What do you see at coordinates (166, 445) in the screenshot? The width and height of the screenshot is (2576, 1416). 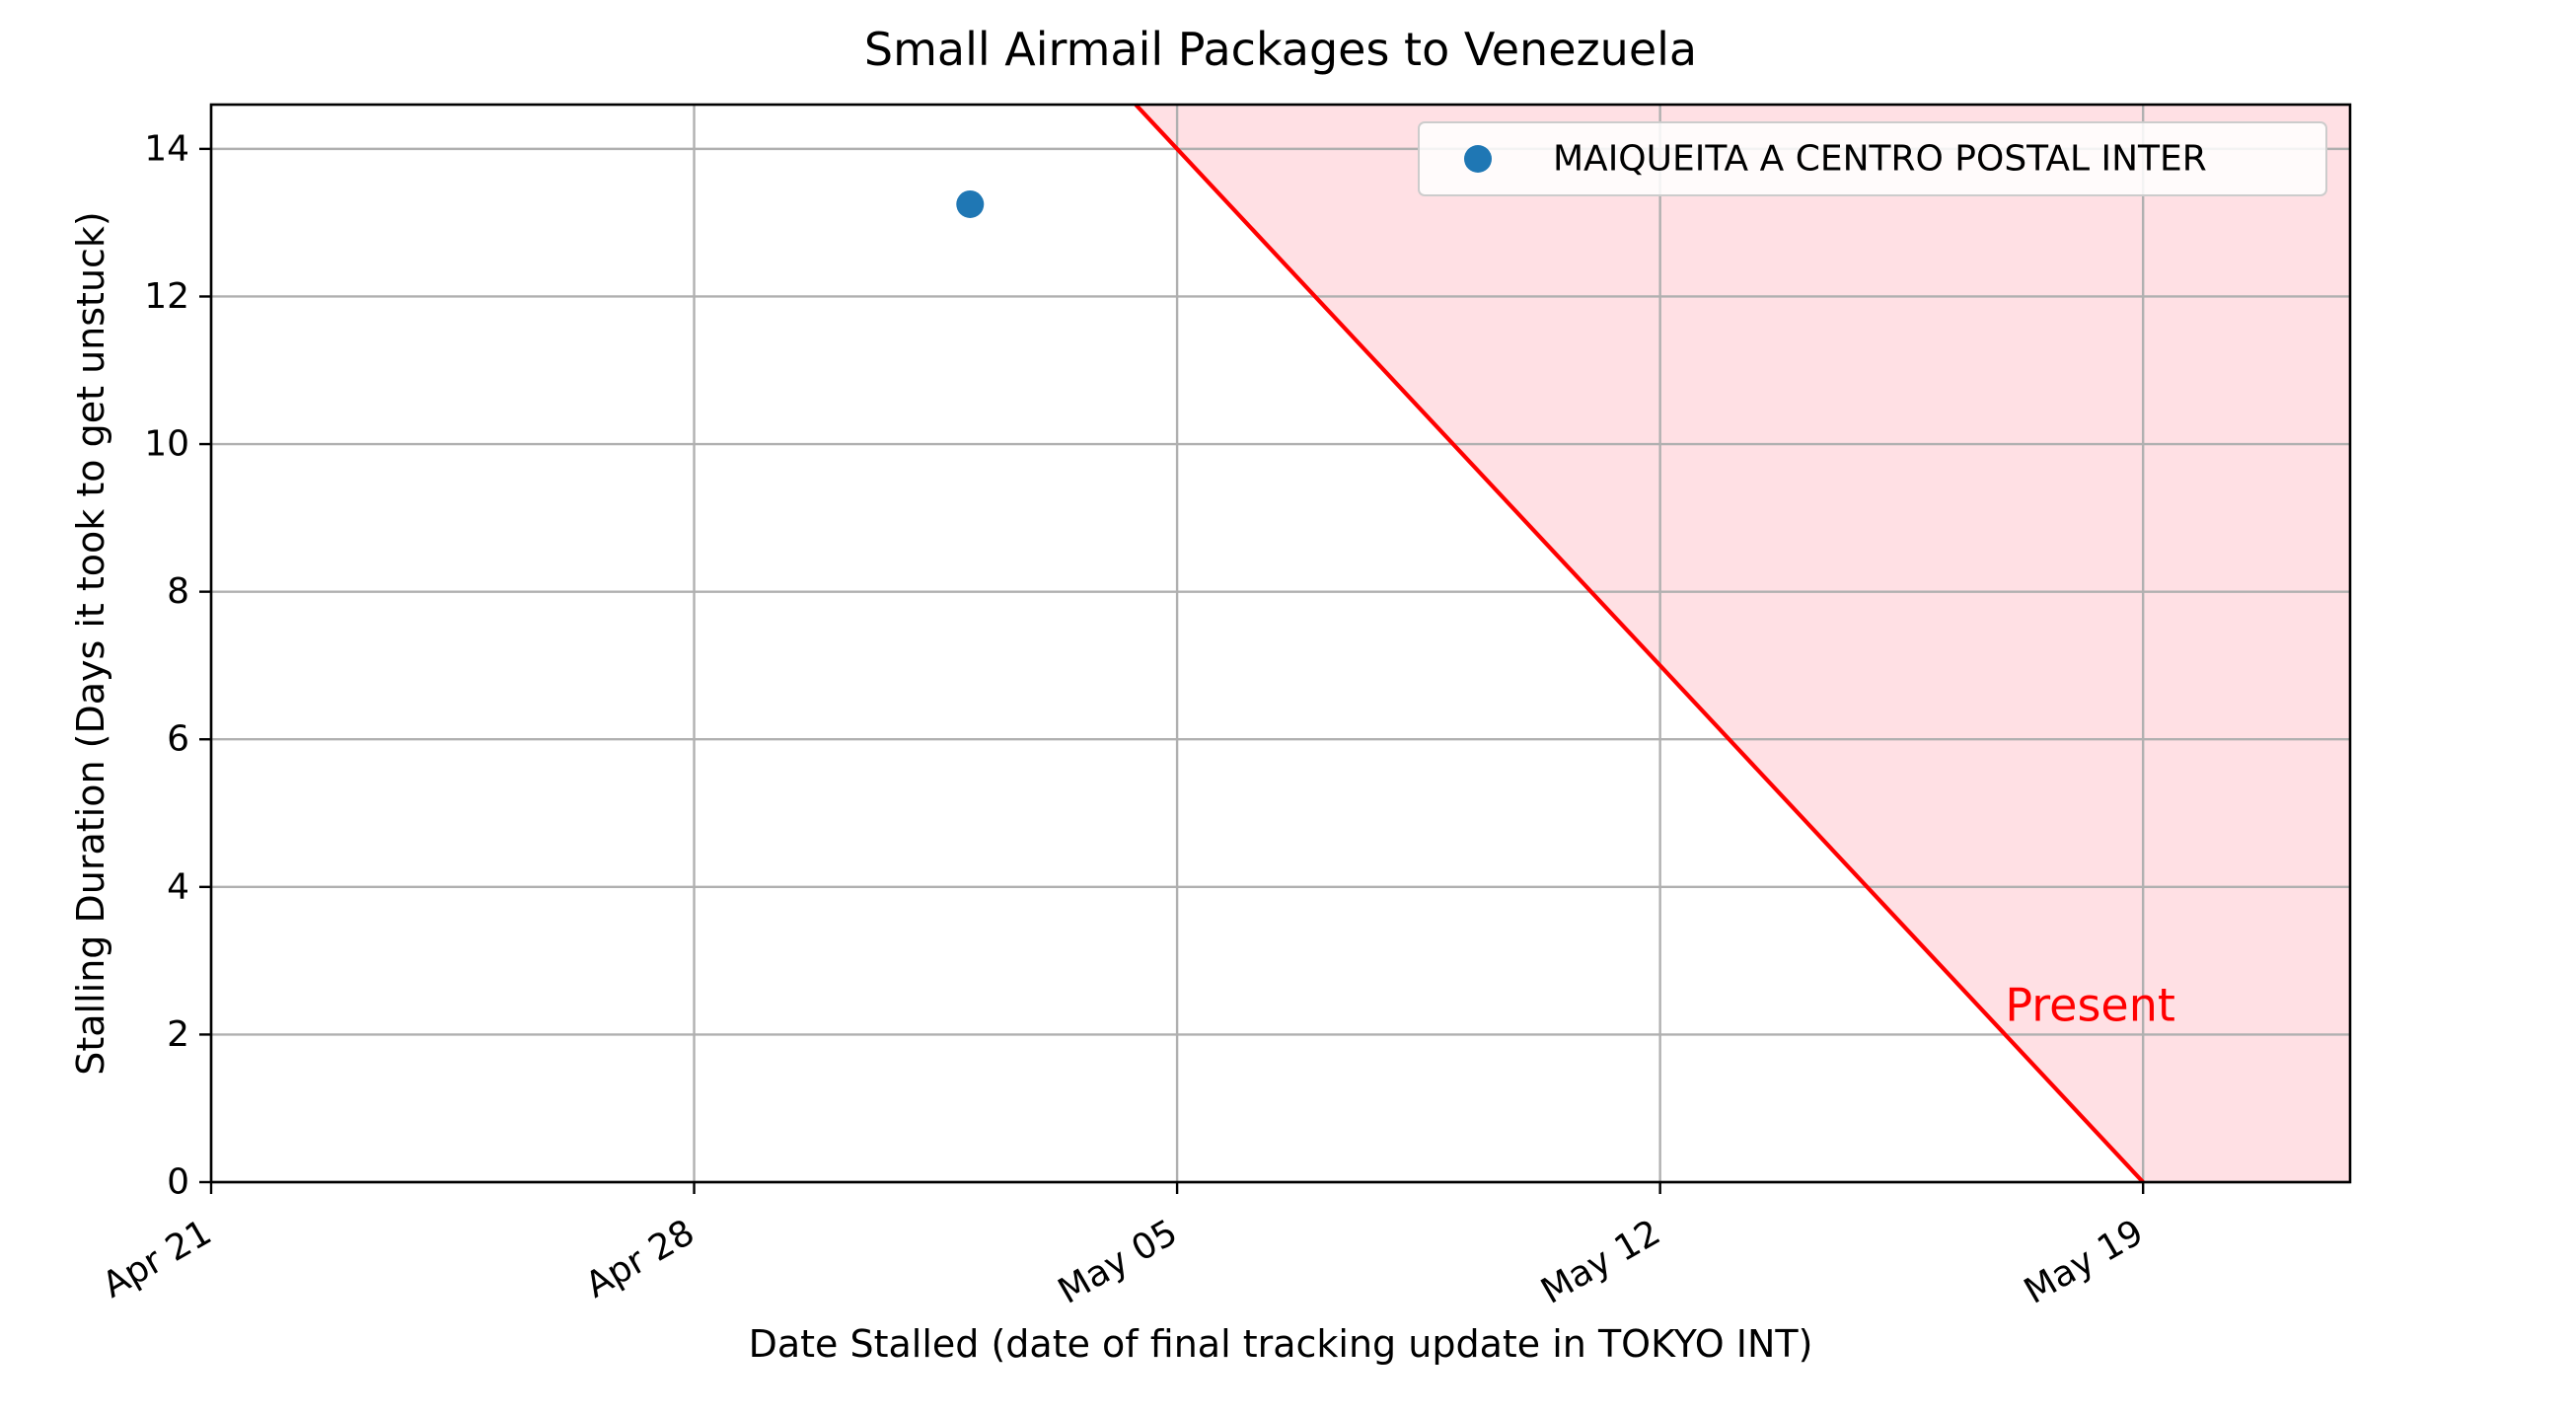 I see `y-tick-label: 10` at bounding box center [166, 445].